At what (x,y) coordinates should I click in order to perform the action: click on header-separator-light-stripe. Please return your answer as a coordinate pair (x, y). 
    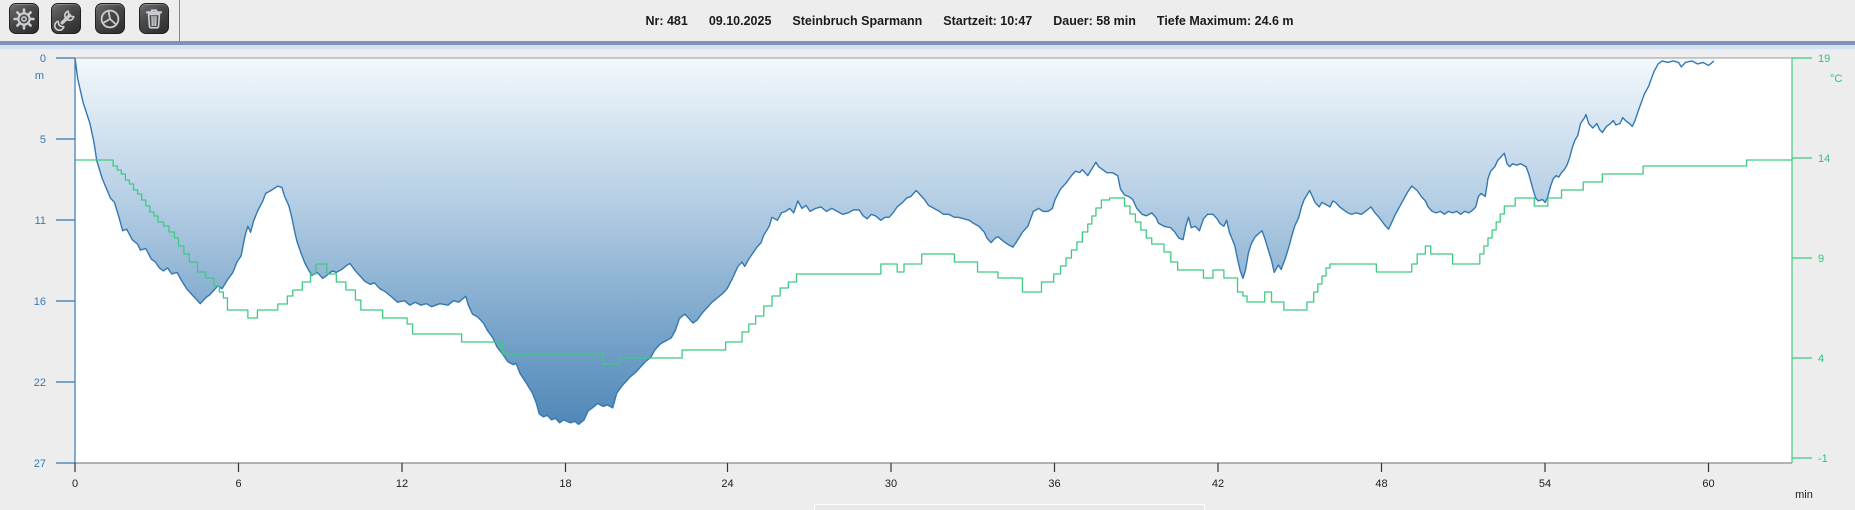
    Looking at the image, I should click on (927, 47).